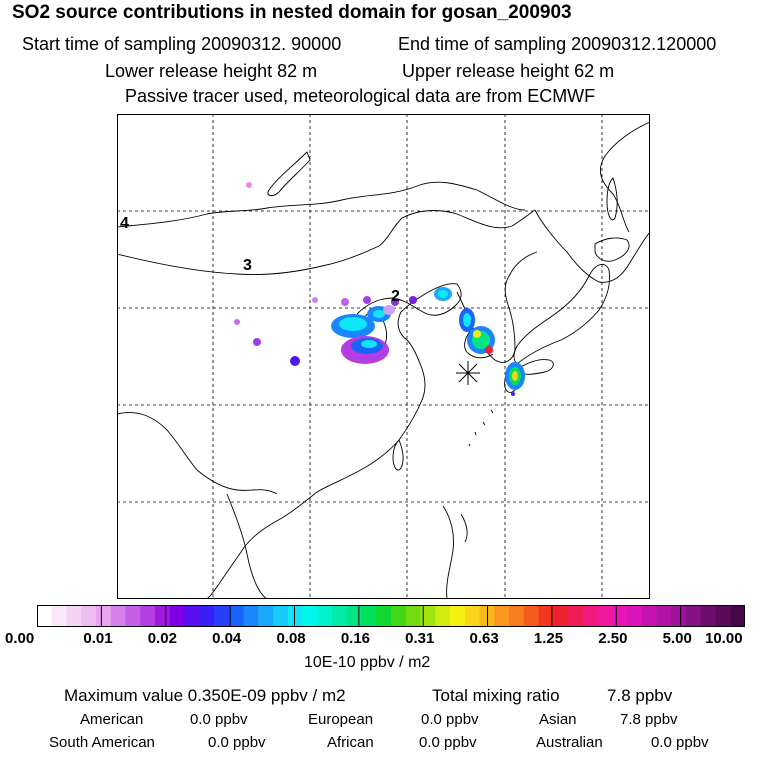  What do you see at coordinates (640, 695) in the screenshot?
I see `total-mixing-value: 7.8 ppbv` at bounding box center [640, 695].